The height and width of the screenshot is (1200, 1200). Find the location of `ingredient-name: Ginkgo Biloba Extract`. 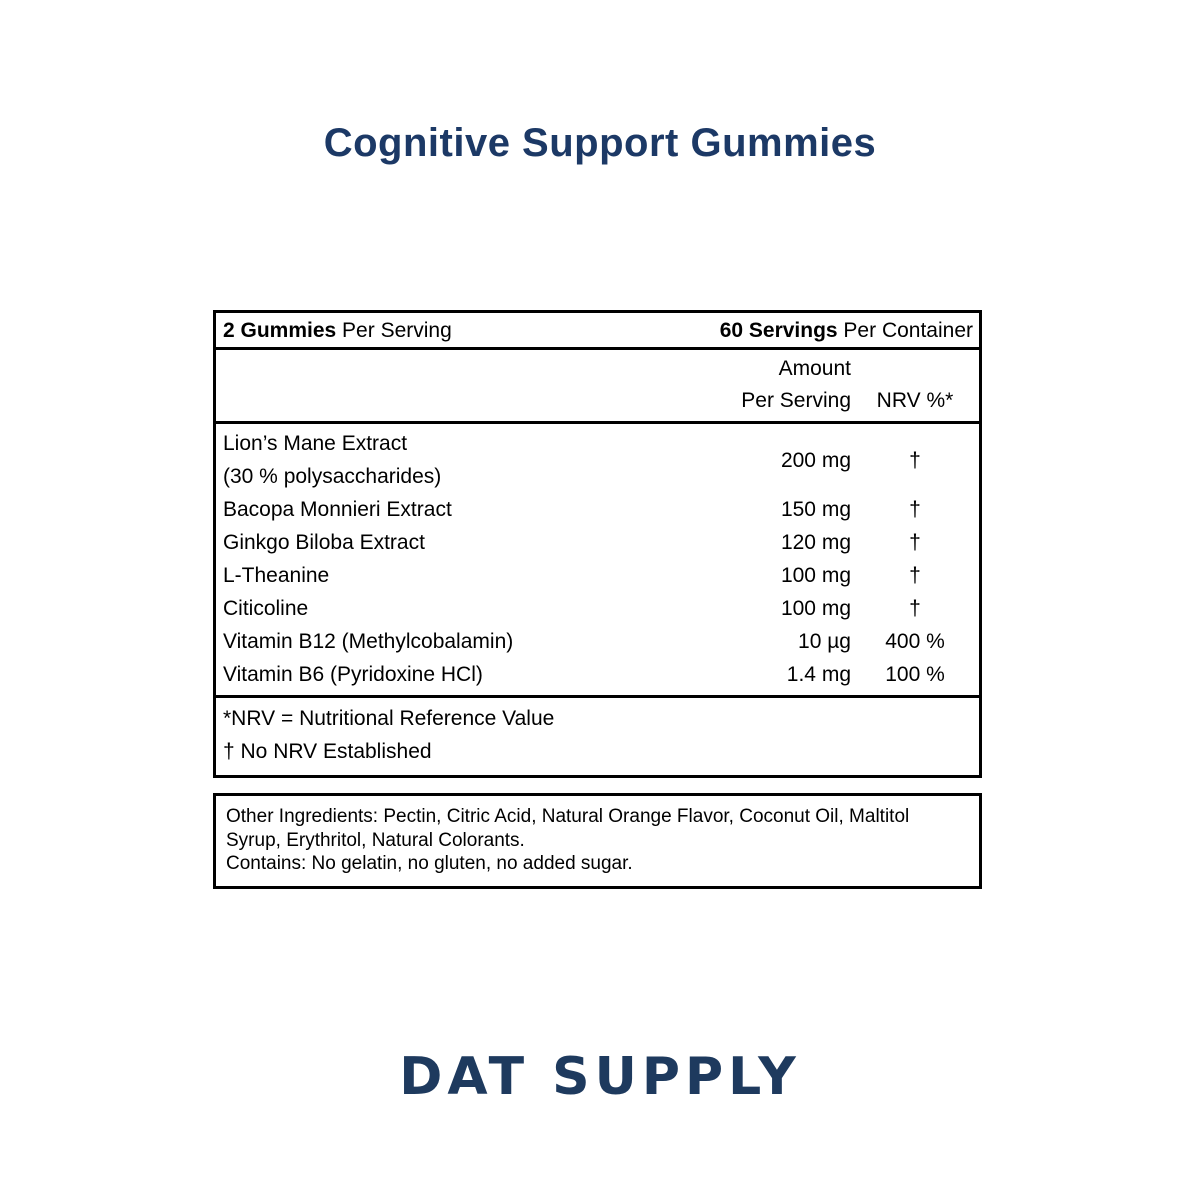

ingredient-name: Ginkgo Biloba Extract is located at coordinates (324, 542).